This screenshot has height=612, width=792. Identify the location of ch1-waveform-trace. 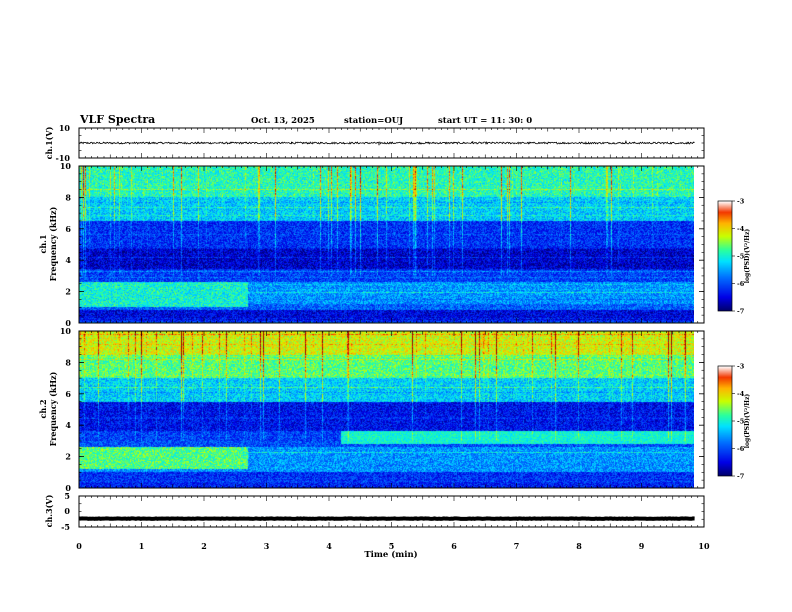
(386, 143).